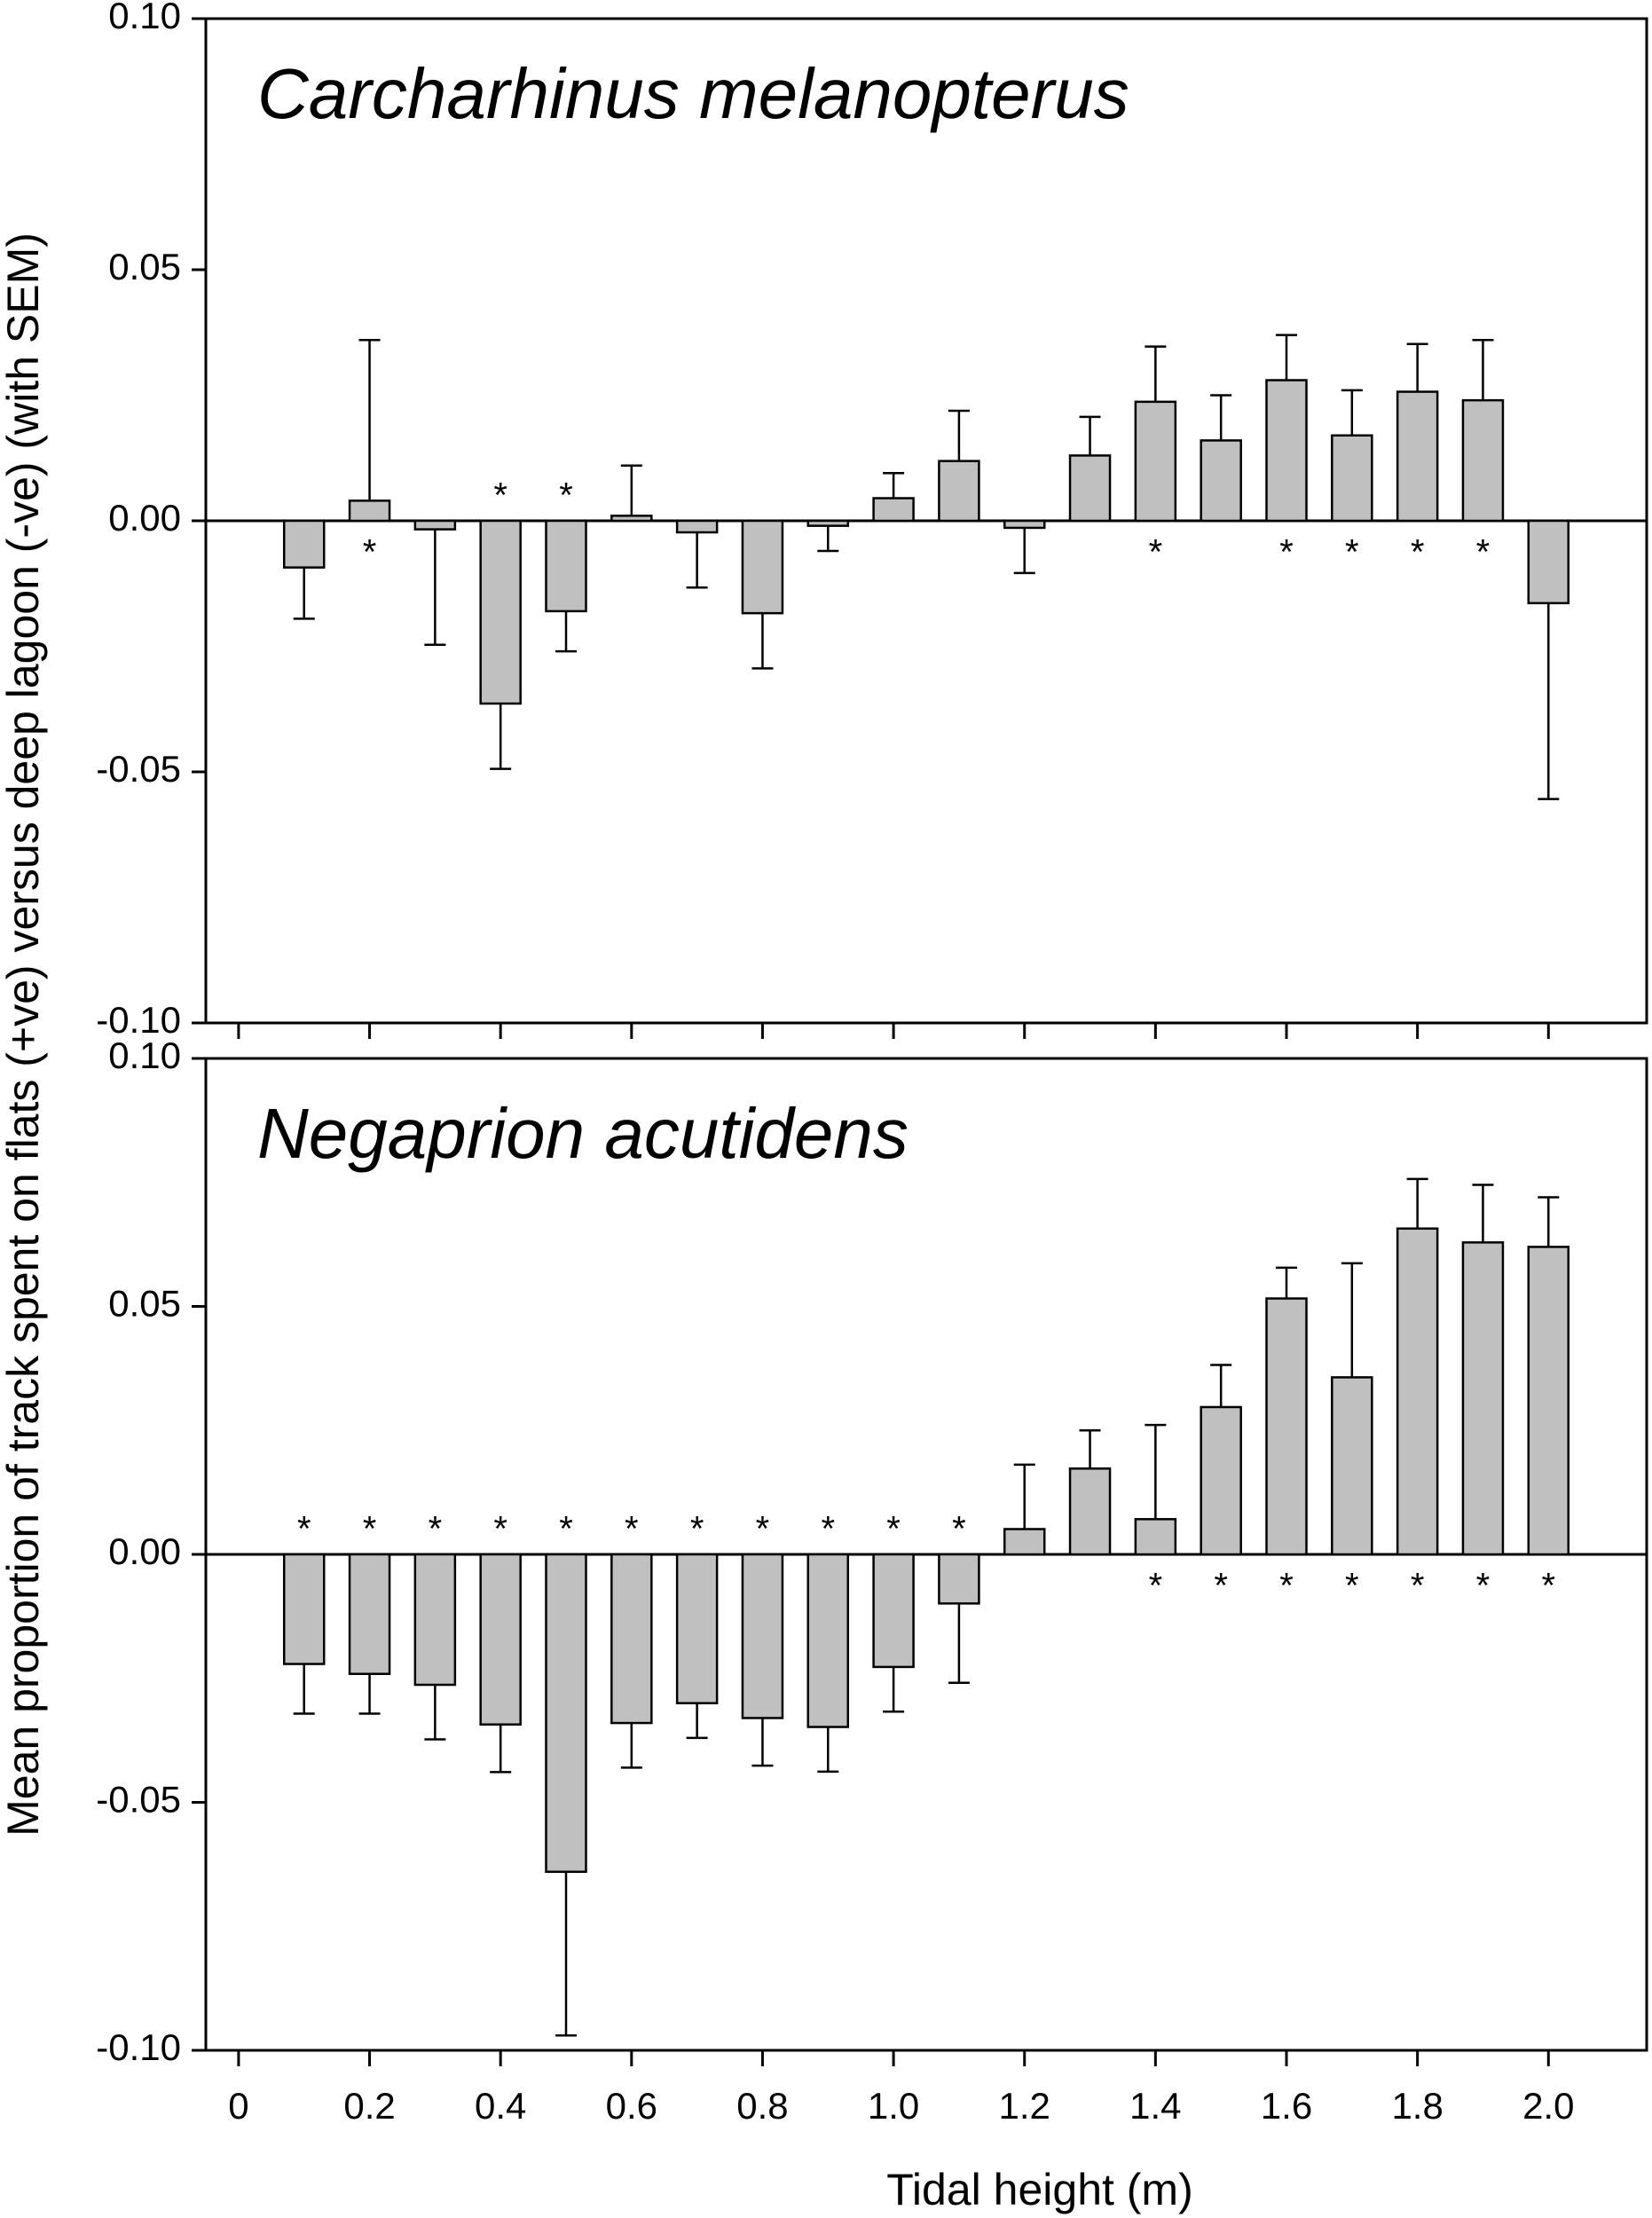 Image resolution: width=1652 pixels, height=2218 pixels. What do you see at coordinates (144, 518) in the screenshot?
I see `y-tick-label: 0.00` at bounding box center [144, 518].